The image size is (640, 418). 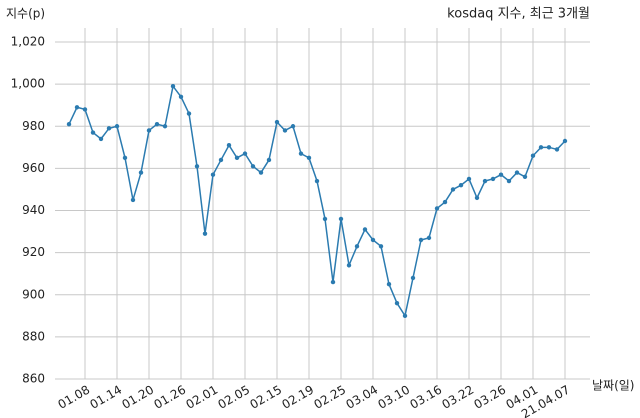 I want to click on x-tick-label: 02.01, so click(x=201, y=397).